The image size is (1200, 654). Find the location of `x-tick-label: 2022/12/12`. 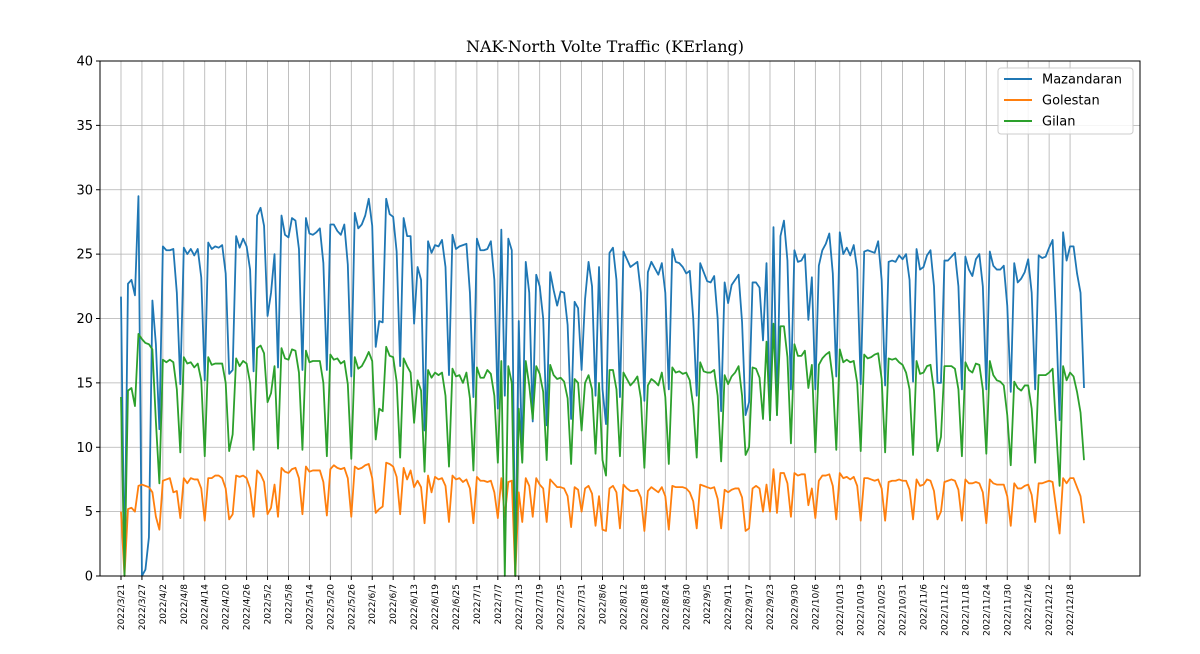

x-tick-label: 2022/12/12 is located at coordinates (1050, 610).